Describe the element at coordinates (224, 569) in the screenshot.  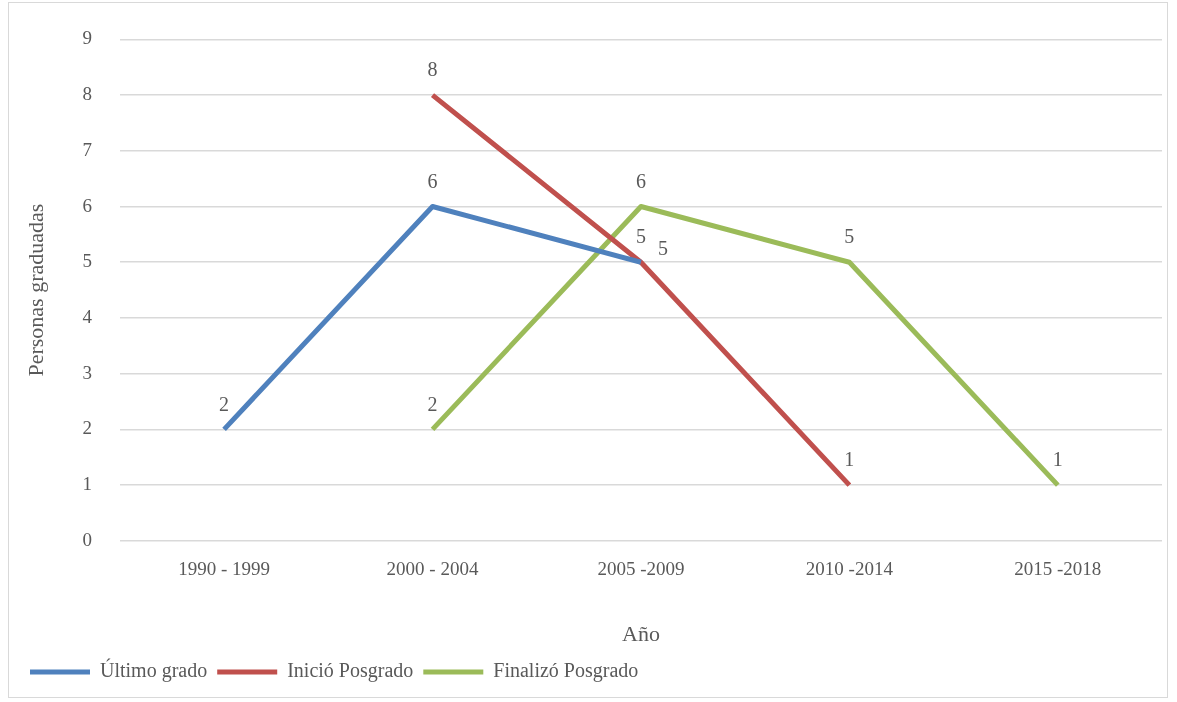
I see `x-tick-label: 1990 - 1999` at that location.